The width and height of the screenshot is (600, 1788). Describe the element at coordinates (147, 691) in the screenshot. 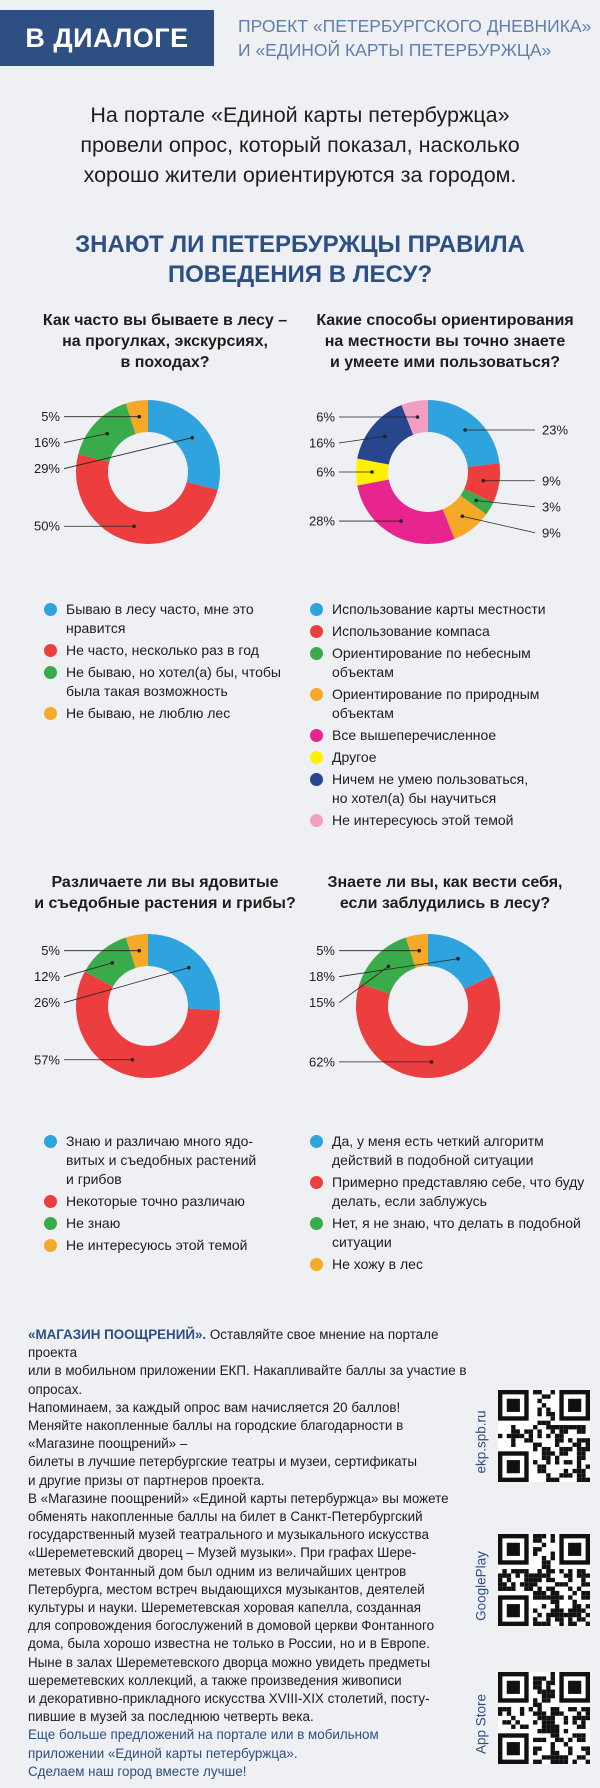

I see `legend-label: была такая возможность` at that location.